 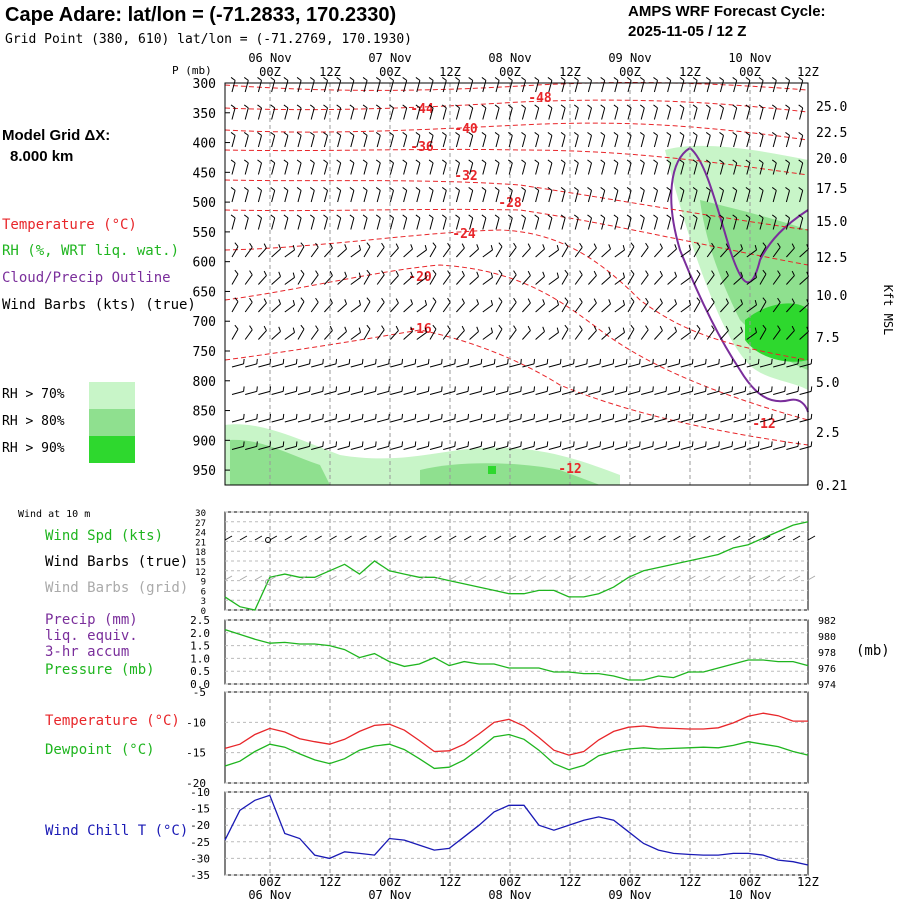 What do you see at coordinates (200, 842) in the screenshot?
I see `wind-chill-tick-label: -25` at bounding box center [200, 842].